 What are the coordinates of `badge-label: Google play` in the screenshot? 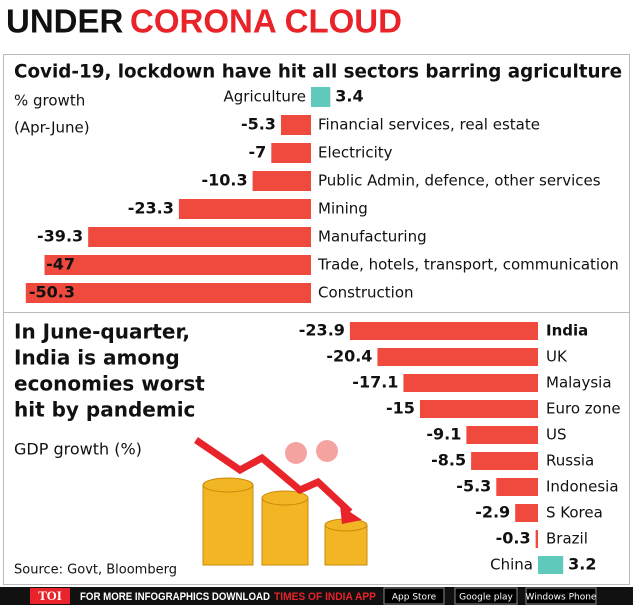 It's located at (486, 598).